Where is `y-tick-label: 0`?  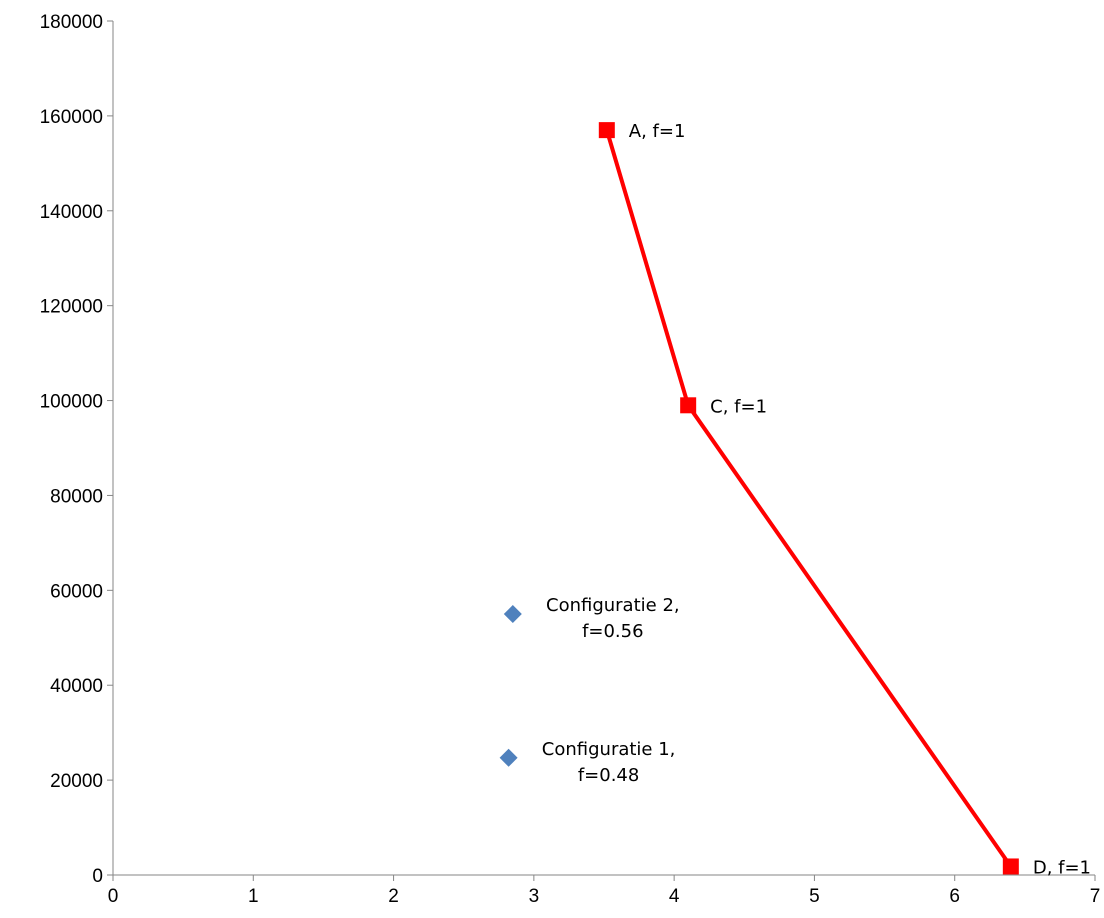
y-tick-label: 0 is located at coordinates (97, 876).